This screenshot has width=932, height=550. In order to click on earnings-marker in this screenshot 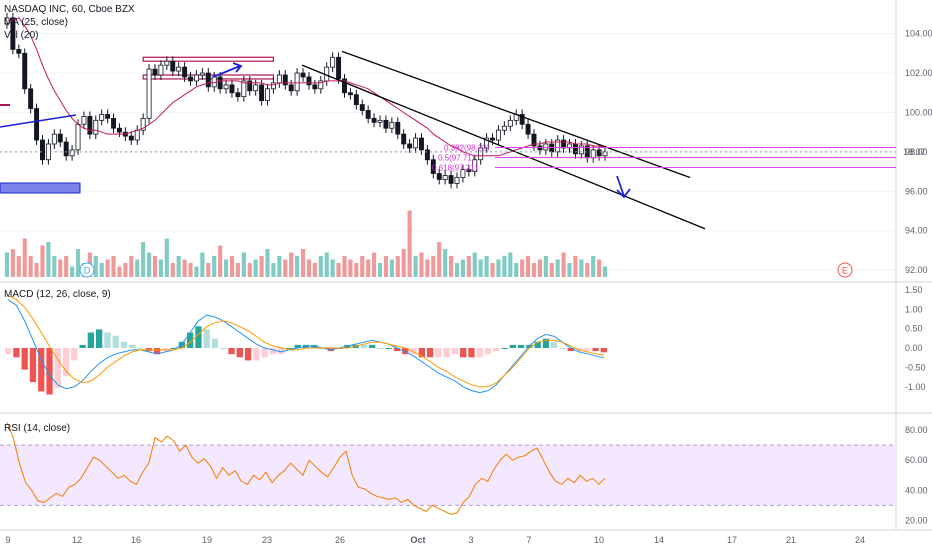, I will do `click(845, 270)`.